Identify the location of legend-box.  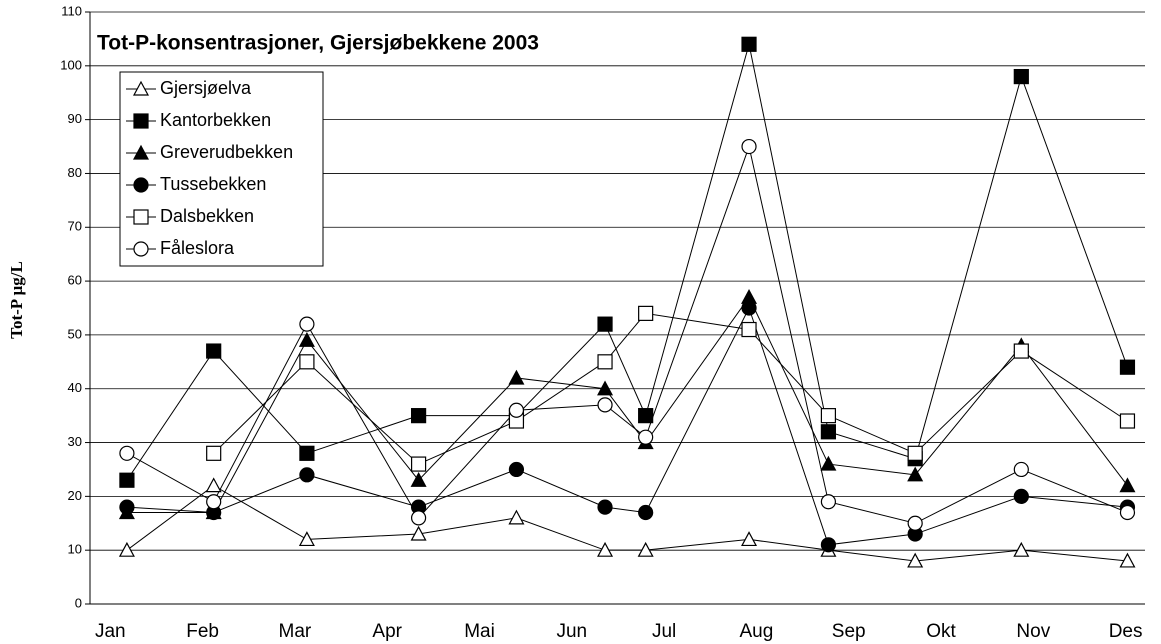
(221, 169).